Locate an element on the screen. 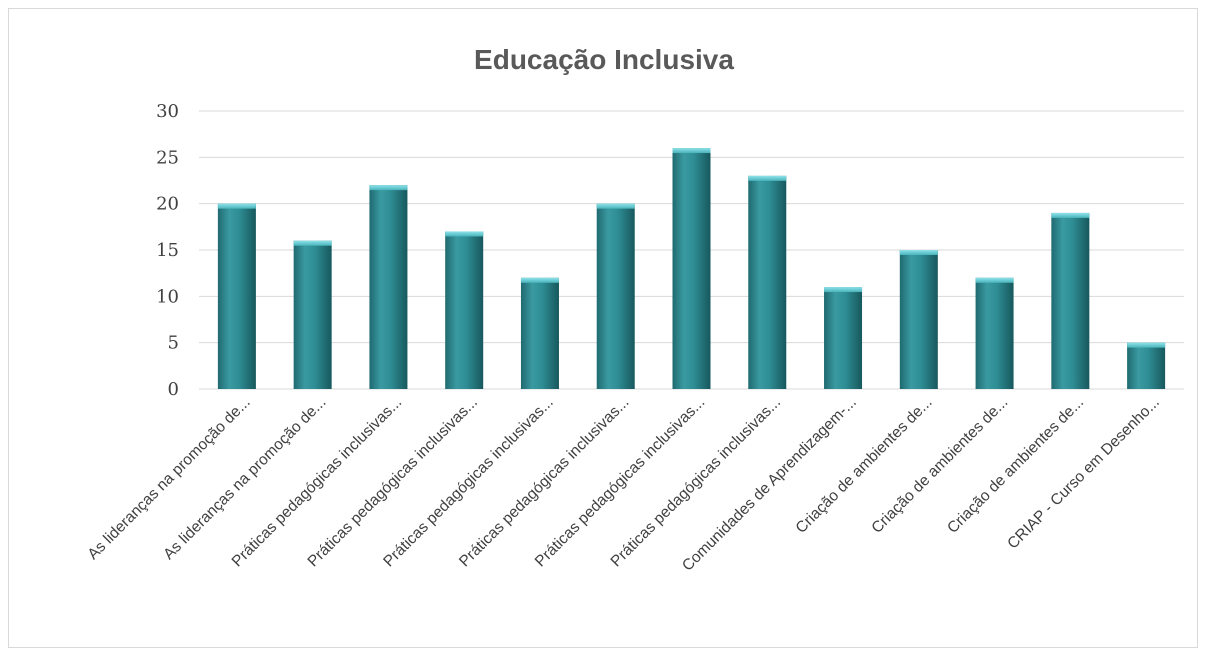 Image resolution: width=1208 pixels, height=656 pixels. y-tick-label: 20 is located at coordinates (167, 204).